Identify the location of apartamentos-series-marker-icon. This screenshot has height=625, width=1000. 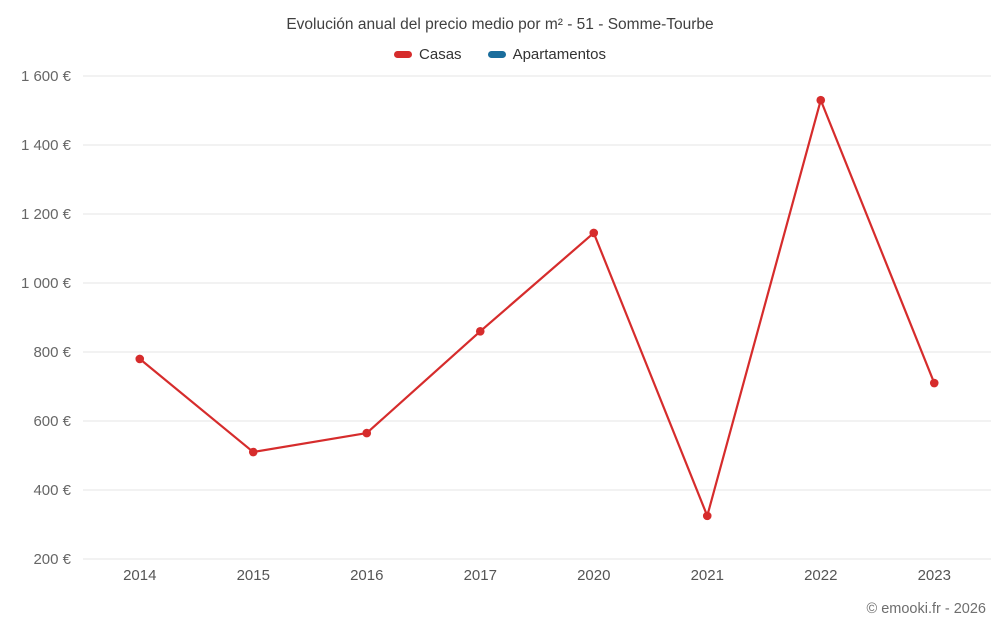
(496, 54).